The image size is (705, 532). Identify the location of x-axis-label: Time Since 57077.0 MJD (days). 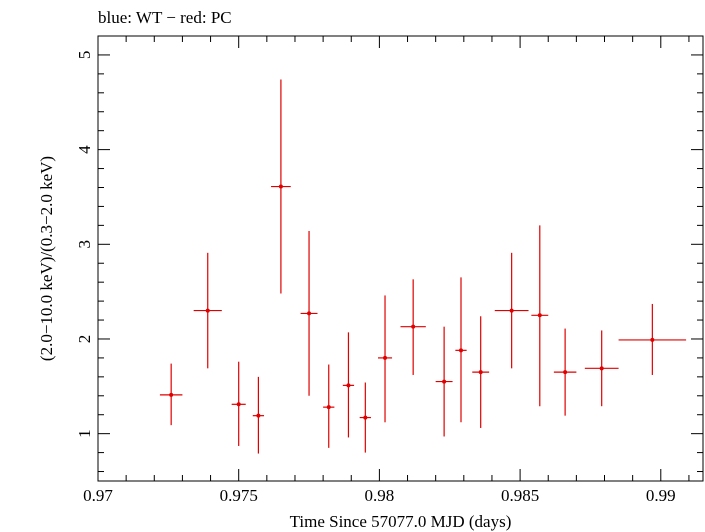
(401, 521).